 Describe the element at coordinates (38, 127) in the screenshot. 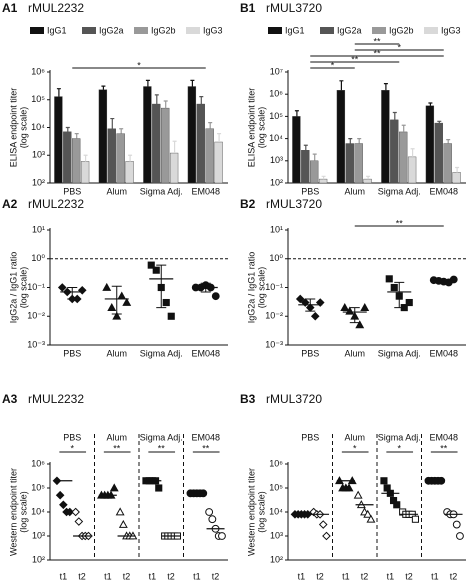

I see `y-tick-label: 10⁴` at that location.